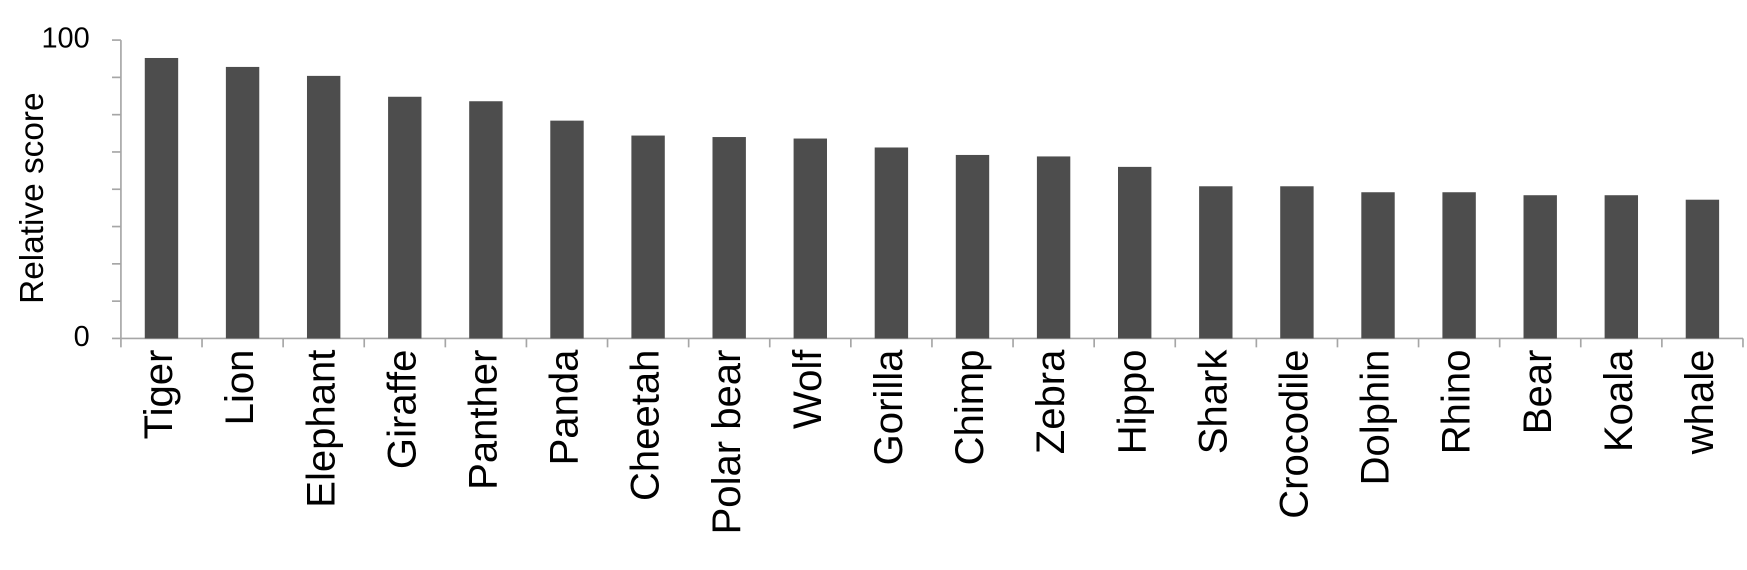 The height and width of the screenshot is (570, 1747). I want to click on x-tick-label: Dolphin, so click(1376, 418).